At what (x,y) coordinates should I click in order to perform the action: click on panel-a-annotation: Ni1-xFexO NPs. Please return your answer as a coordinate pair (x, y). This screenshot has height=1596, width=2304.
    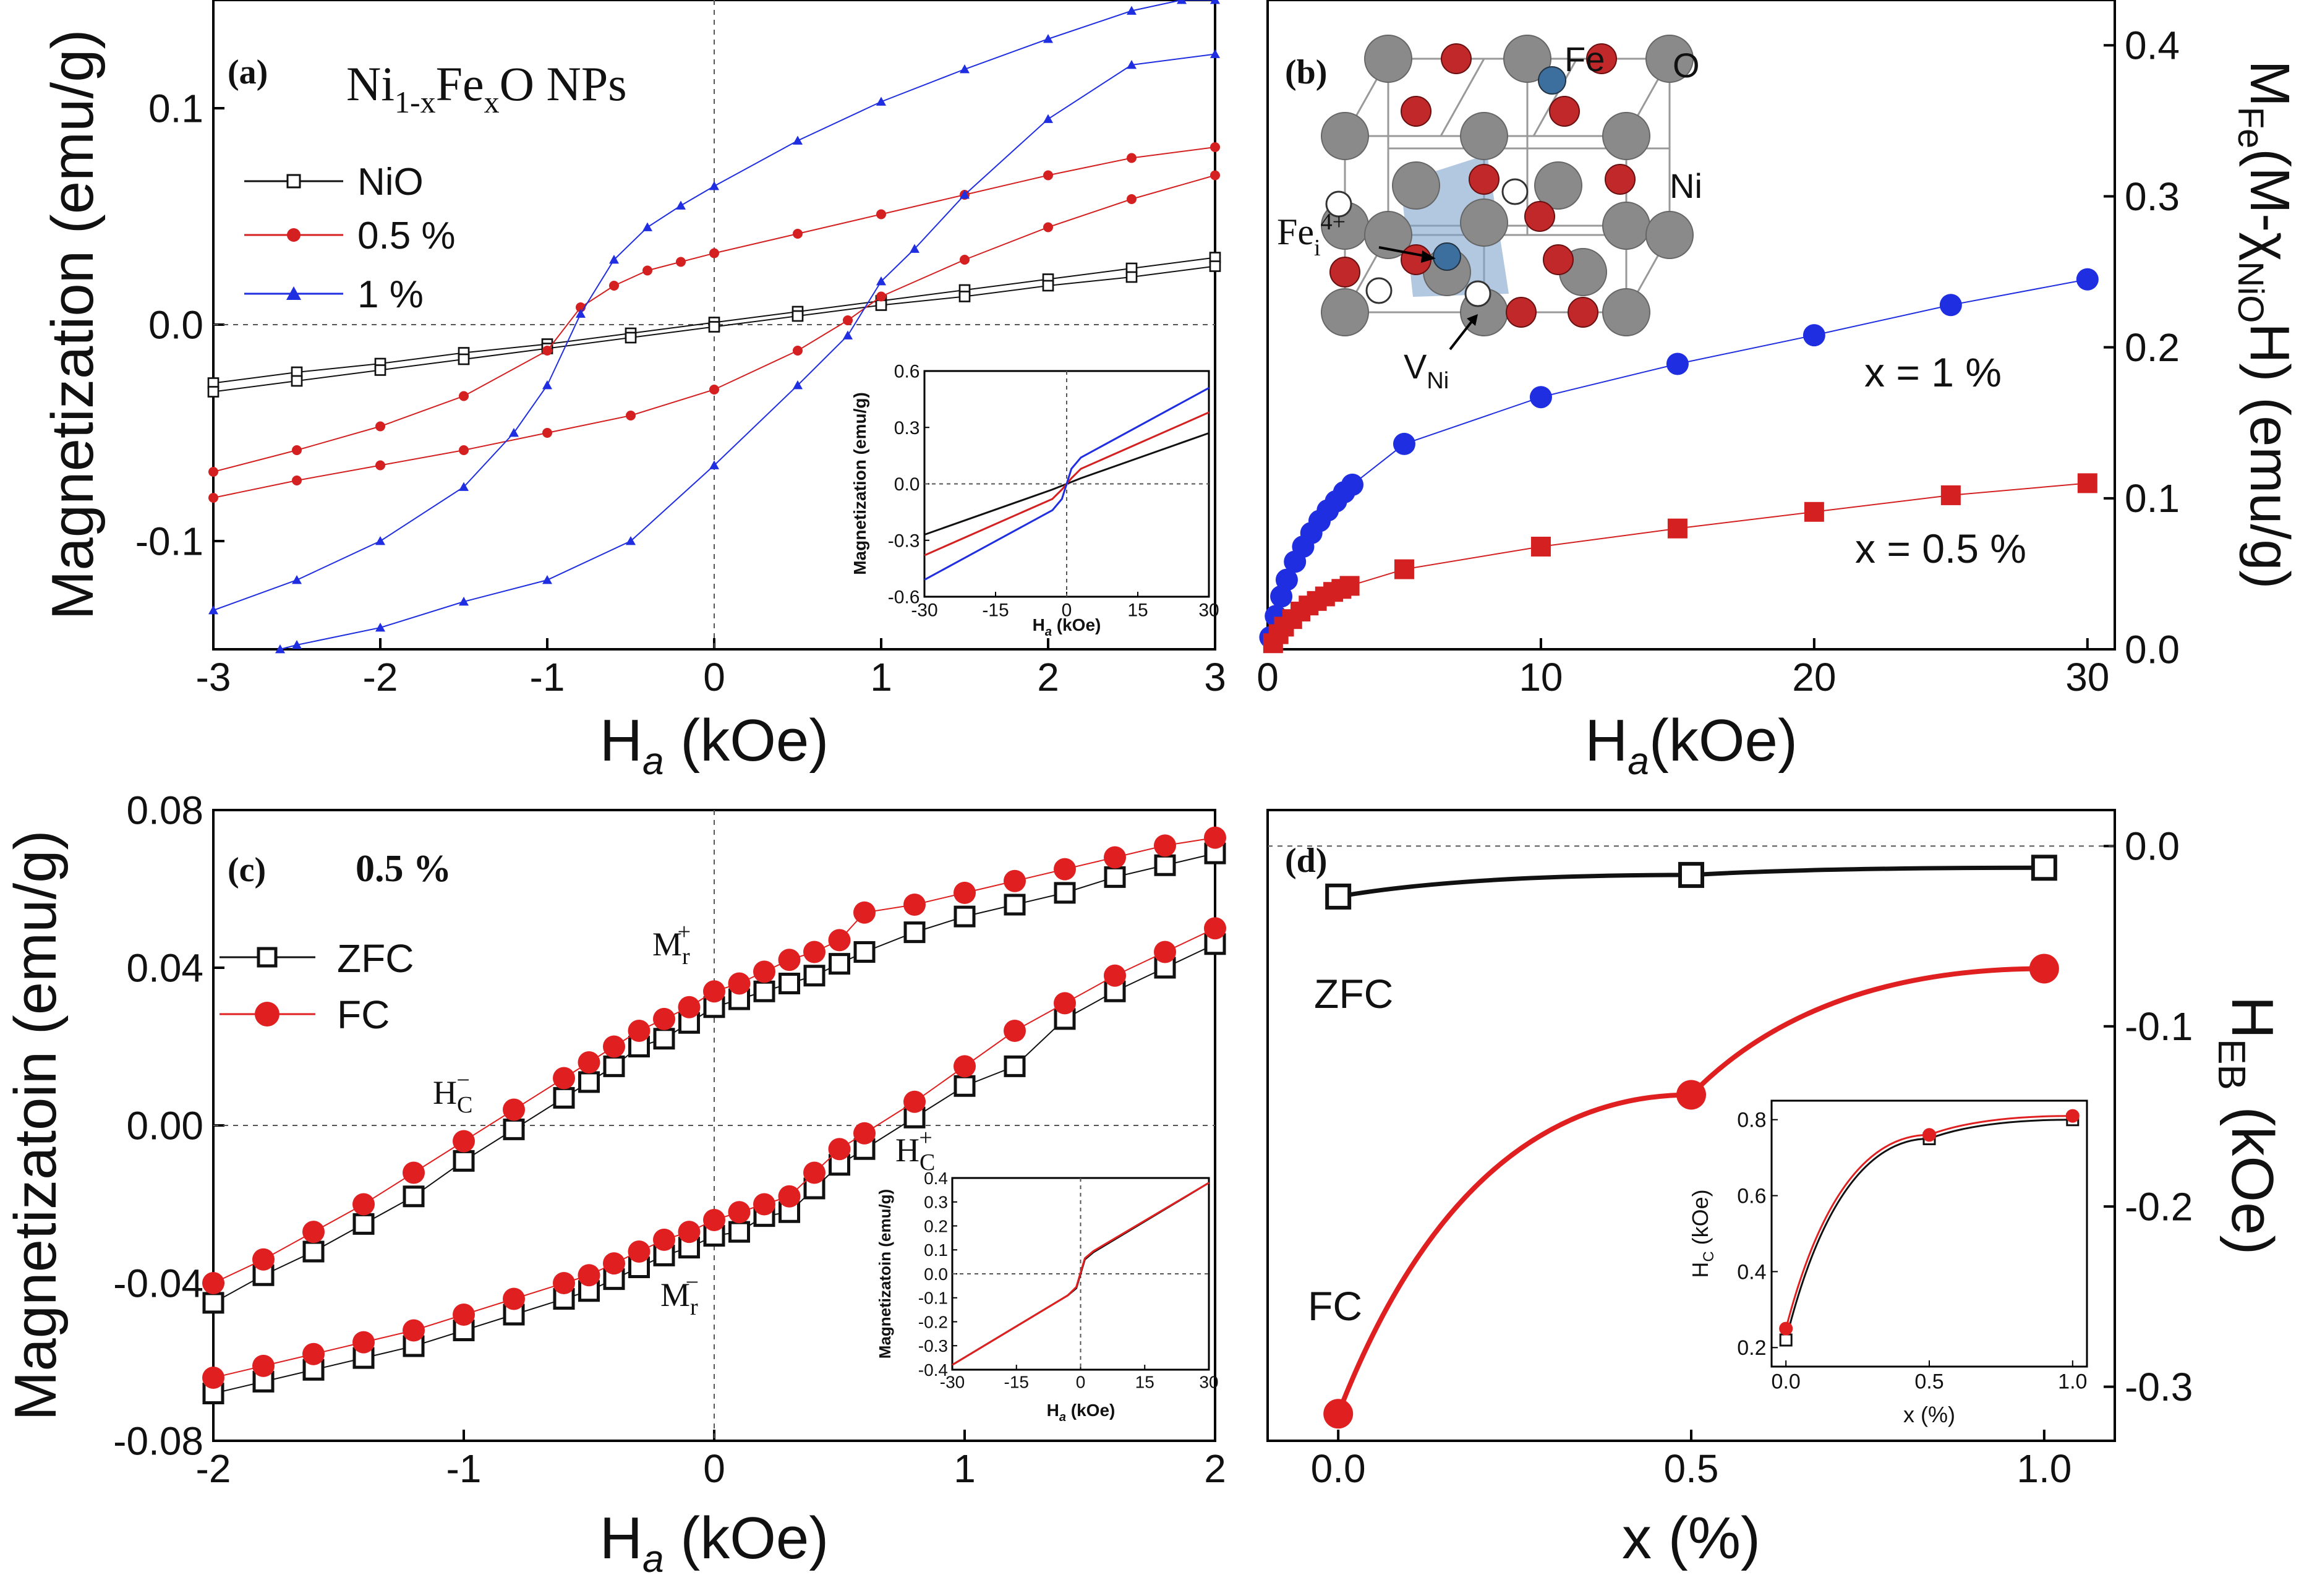
    Looking at the image, I should click on (486, 88).